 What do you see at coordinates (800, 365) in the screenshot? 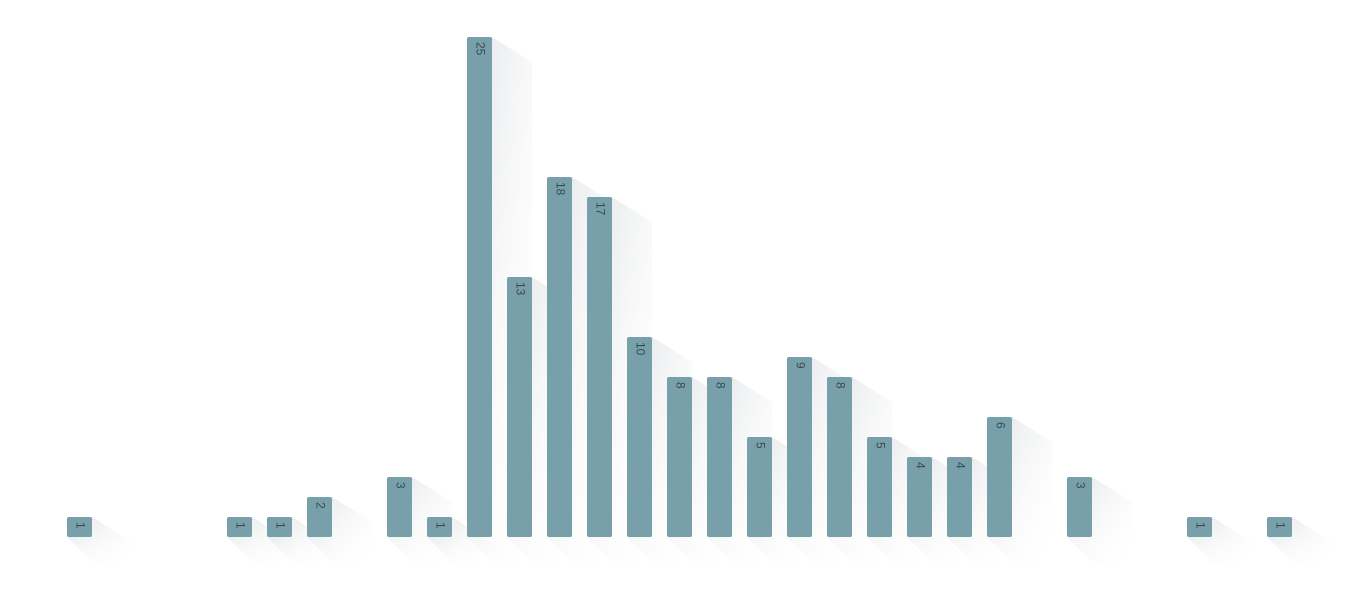
I see `value-label: 9` at bounding box center [800, 365].